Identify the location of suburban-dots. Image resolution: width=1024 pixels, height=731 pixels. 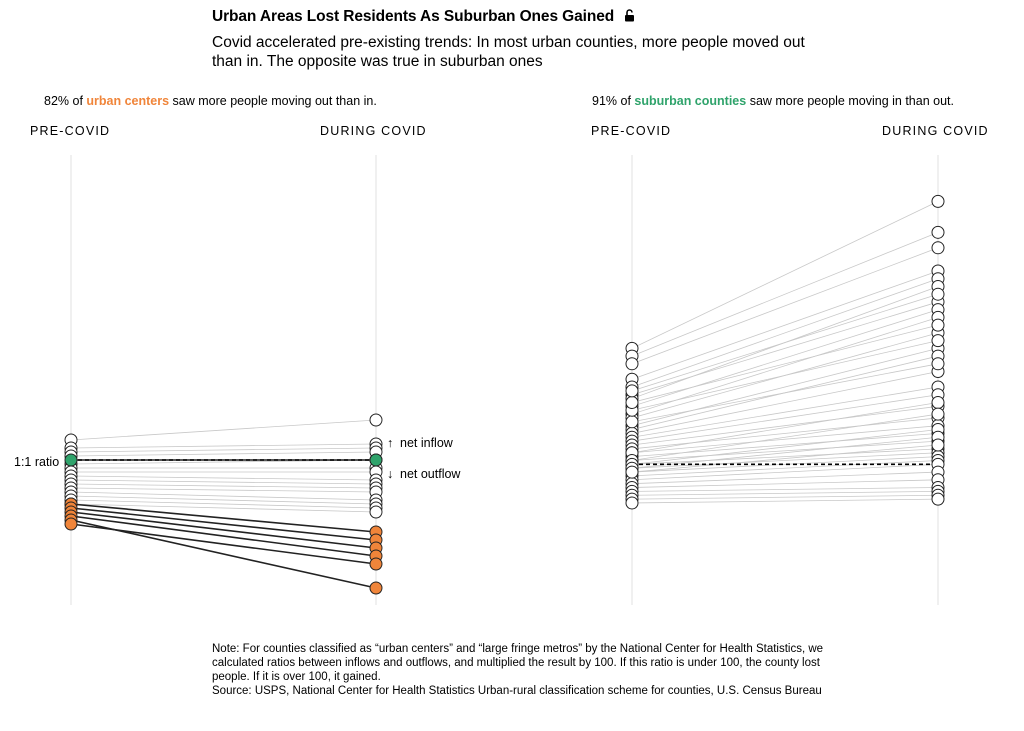
(785, 352).